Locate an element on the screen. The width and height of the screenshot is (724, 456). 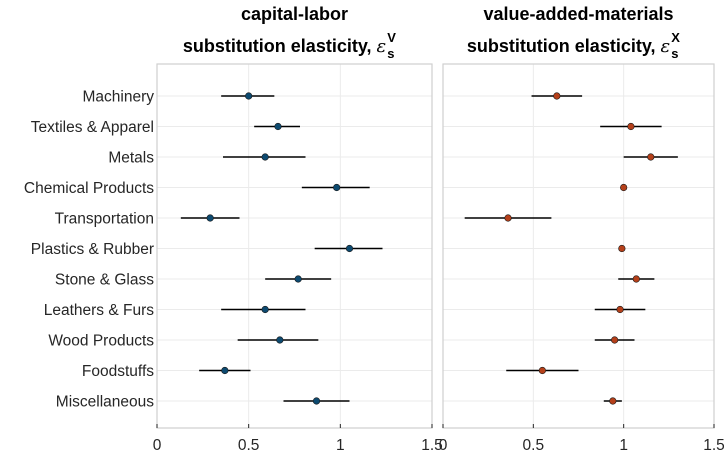
panel-2-xtick-label-1: 0.5 is located at coordinates (534, 445).